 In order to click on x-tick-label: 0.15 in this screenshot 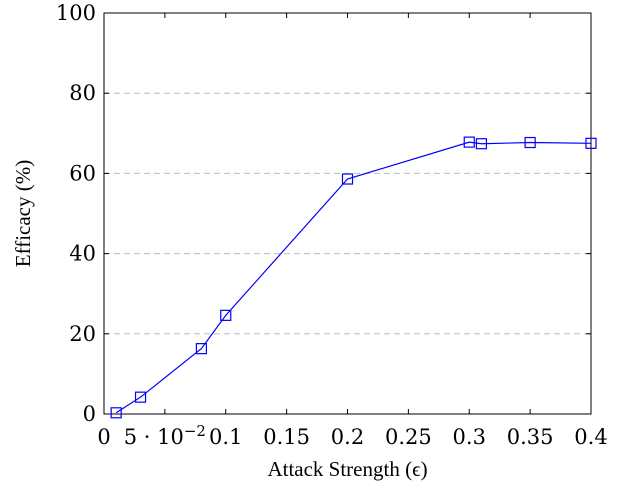, I will do `click(286, 437)`.